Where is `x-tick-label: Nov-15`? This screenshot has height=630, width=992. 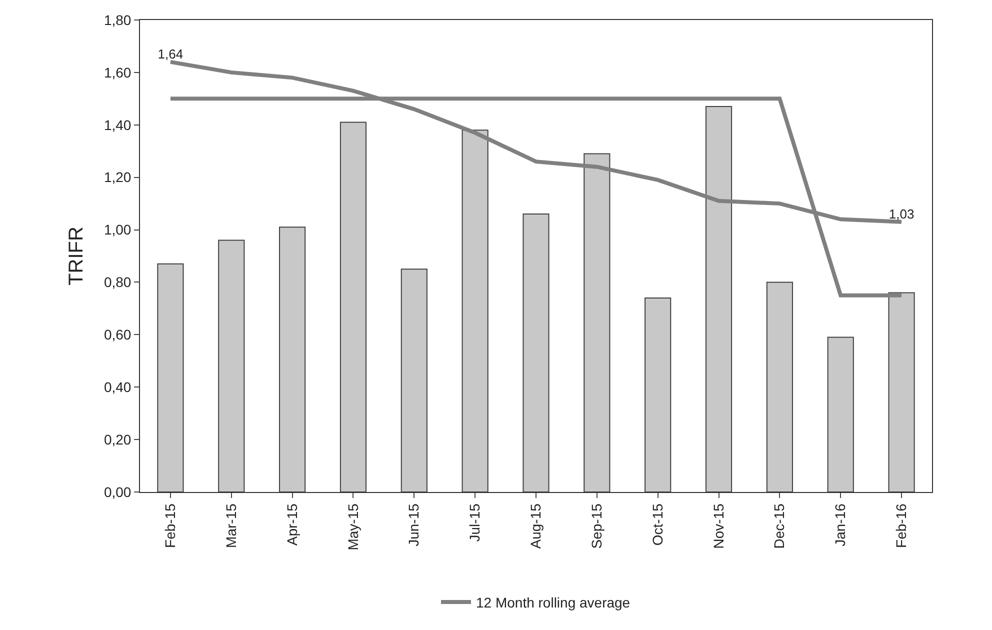 x-tick-label: Nov-15 is located at coordinates (718, 526).